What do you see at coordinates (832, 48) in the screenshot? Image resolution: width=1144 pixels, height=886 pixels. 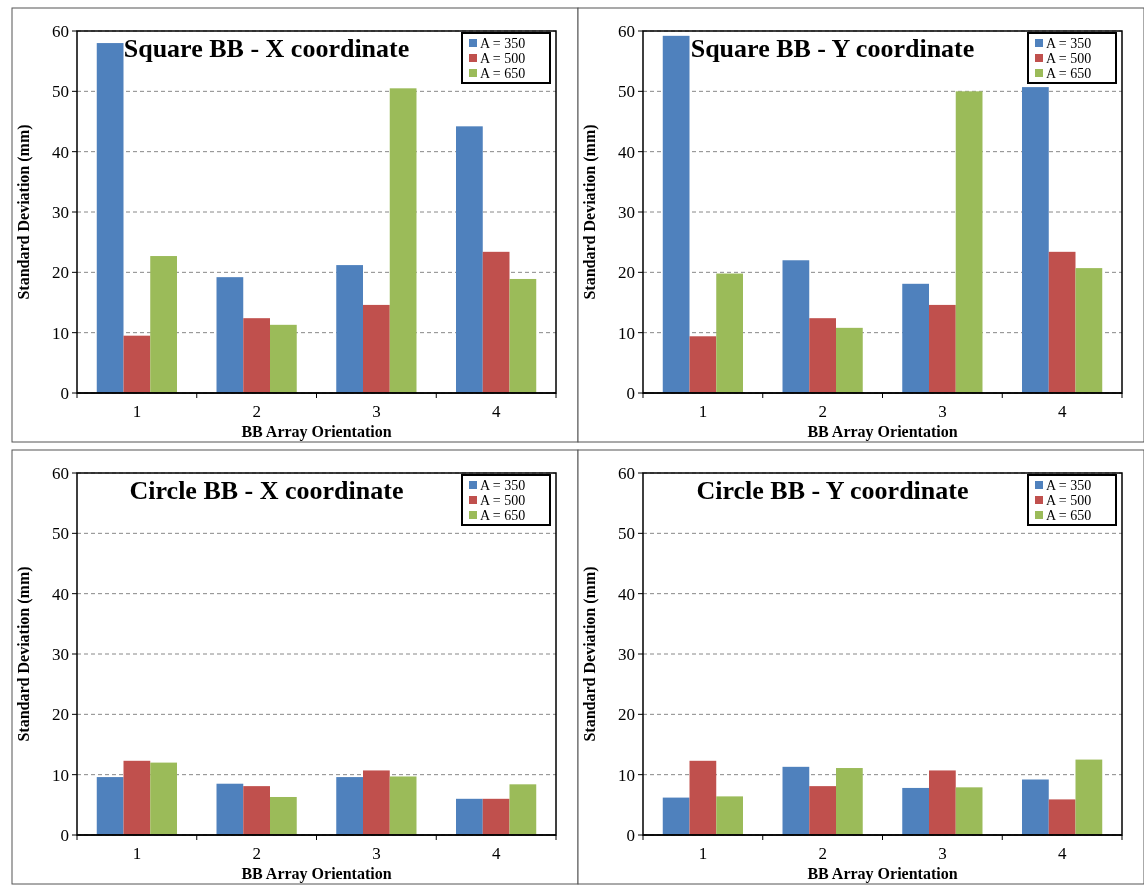 I see `chart-title: Square BB - Y coordinate` at bounding box center [832, 48].